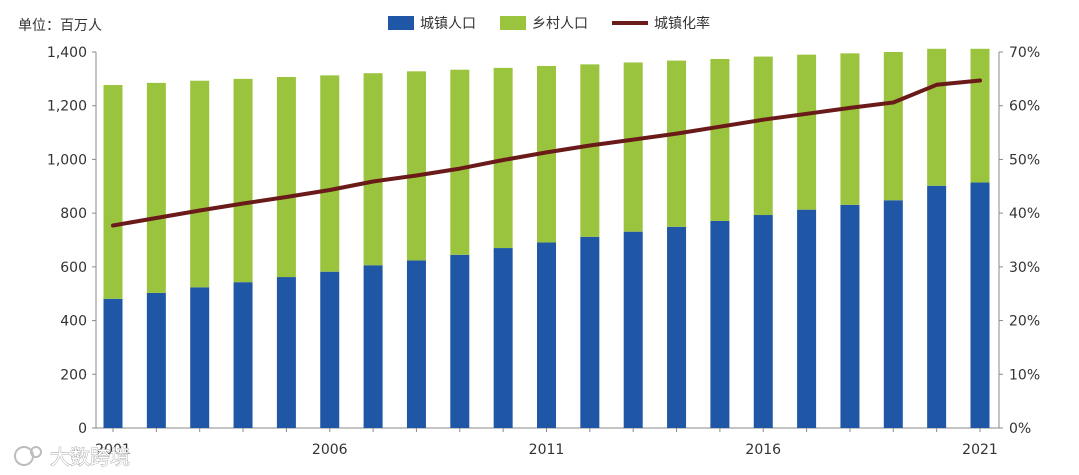 This screenshot has width=1079, height=475. What do you see at coordinates (330, 450) in the screenshot?
I see `x-tick-label: 2006` at bounding box center [330, 450].